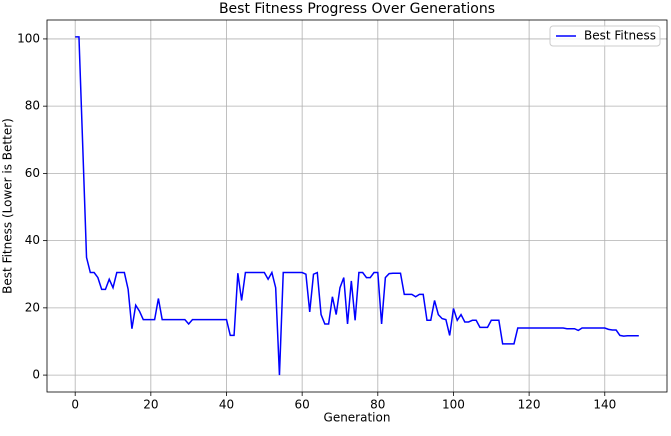 This screenshot has width=671, height=436. Describe the element at coordinates (529, 405) in the screenshot. I see `x-tick-label: 120` at that location.